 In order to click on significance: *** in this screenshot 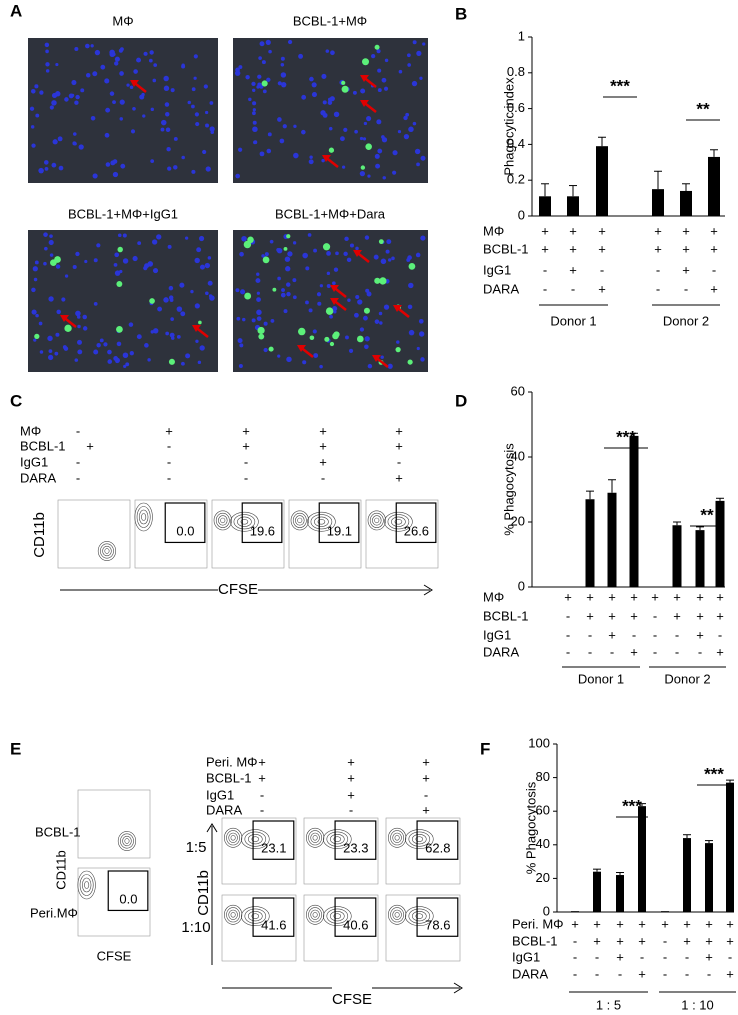, I will do `click(620, 85)`.